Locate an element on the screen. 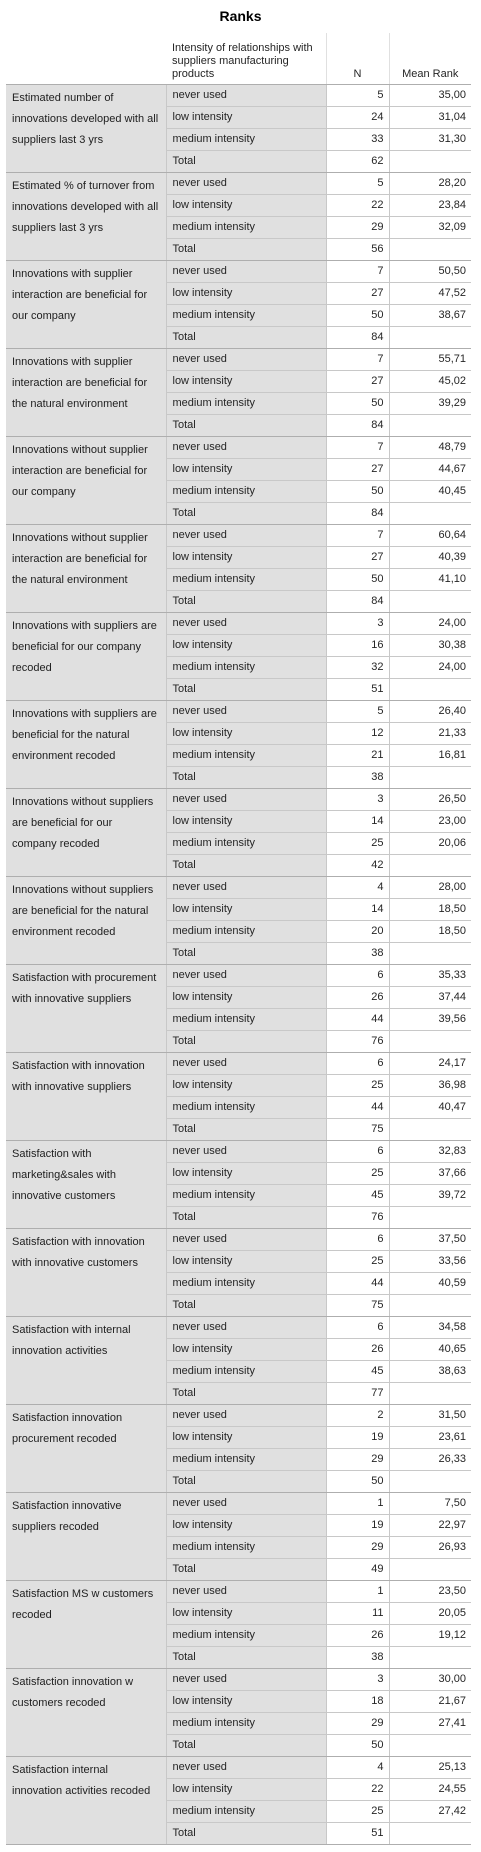  table-row: low intensity 25 33,56 is located at coordinates (238, 1261).